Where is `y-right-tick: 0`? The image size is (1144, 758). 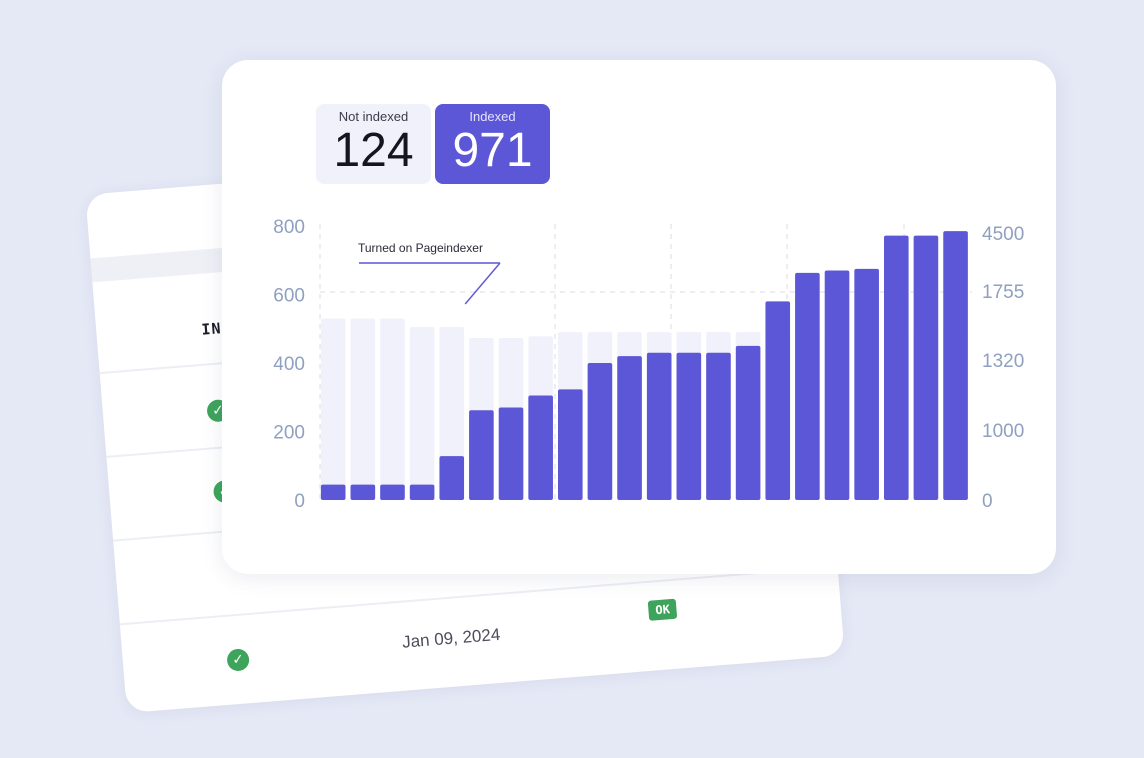
y-right-tick: 0 is located at coordinates (987, 501).